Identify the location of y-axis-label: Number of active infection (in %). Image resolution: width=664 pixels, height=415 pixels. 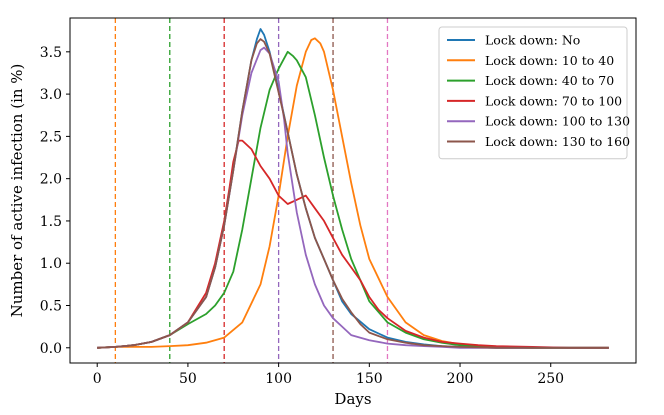
(17, 191).